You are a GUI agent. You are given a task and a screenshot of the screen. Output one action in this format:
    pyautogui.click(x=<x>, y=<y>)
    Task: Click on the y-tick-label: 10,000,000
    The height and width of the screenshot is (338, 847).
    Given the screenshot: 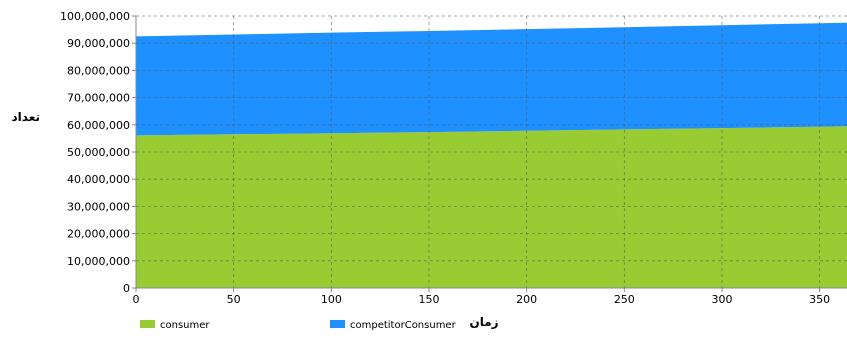 What is the action you would take?
    pyautogui.click(x=98, y=261)
    